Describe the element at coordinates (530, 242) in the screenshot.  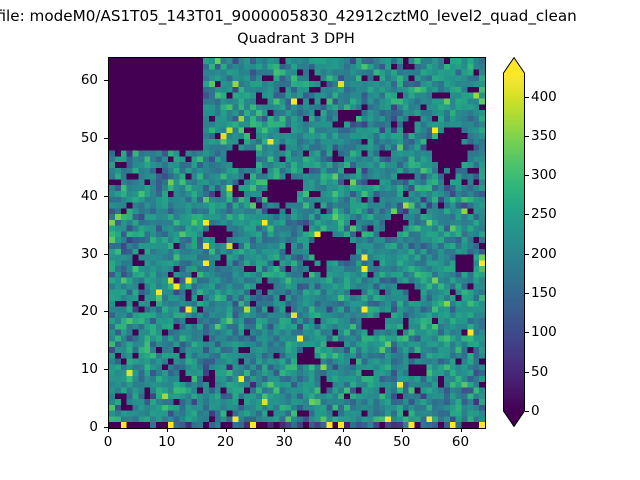
I see `colorbar: 0 50 100 150 200 250 300 350 400` at that location.